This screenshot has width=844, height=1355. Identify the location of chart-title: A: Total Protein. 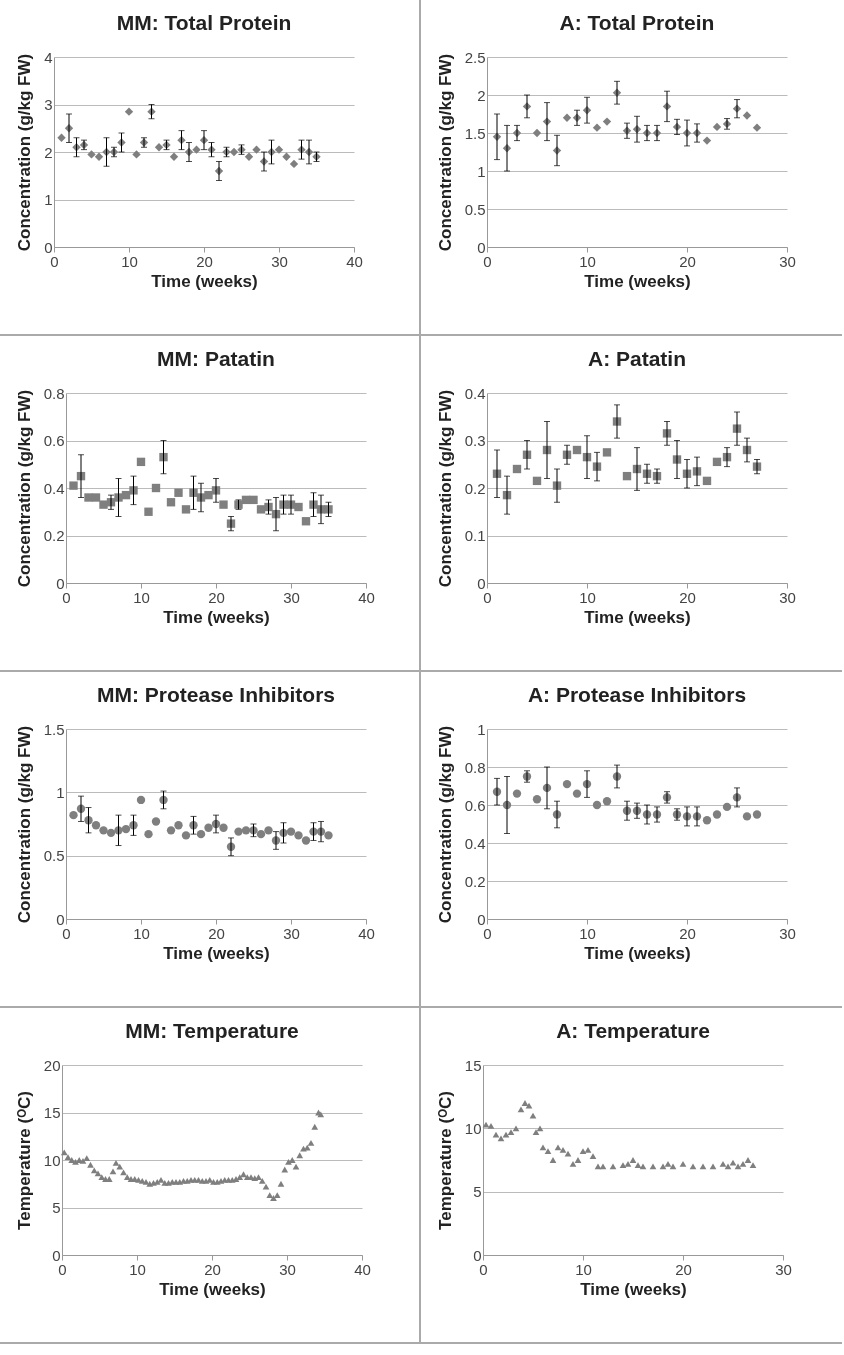
(637, 22).